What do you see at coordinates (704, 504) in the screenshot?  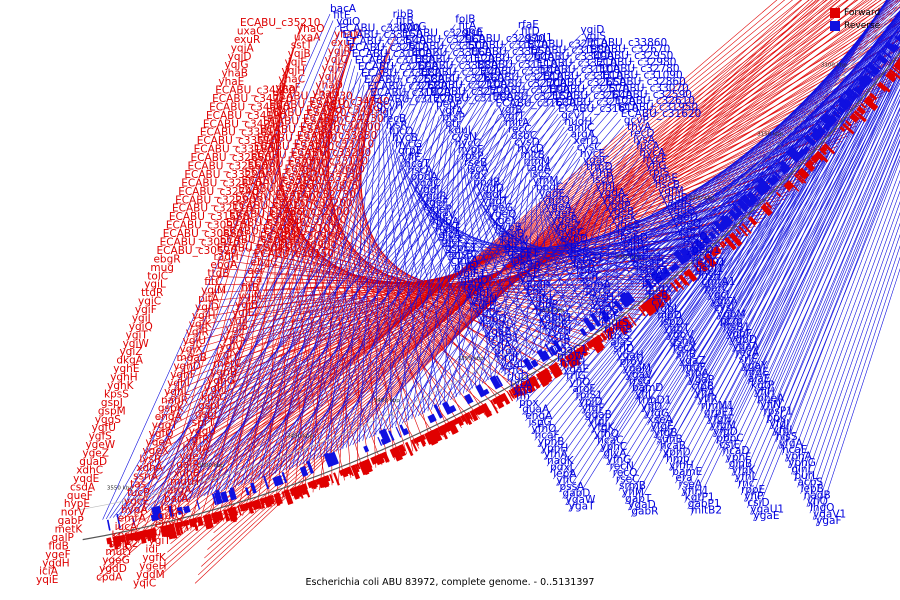 I see `reverse-gene-label: gabP1` at bounding box center [704, 504].